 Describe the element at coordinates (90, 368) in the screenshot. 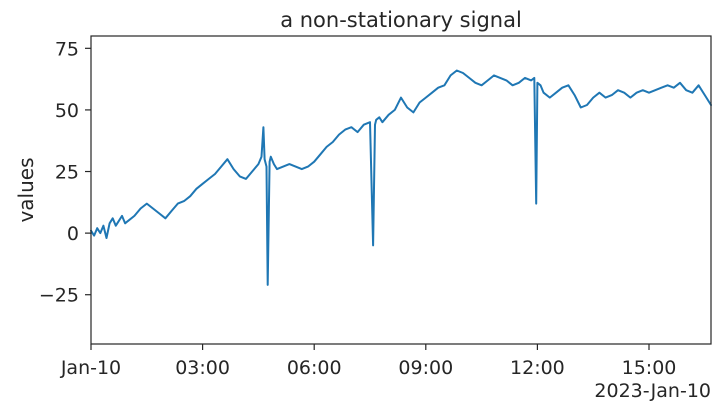

I see `x-tick-label: Jan-10` at that location.